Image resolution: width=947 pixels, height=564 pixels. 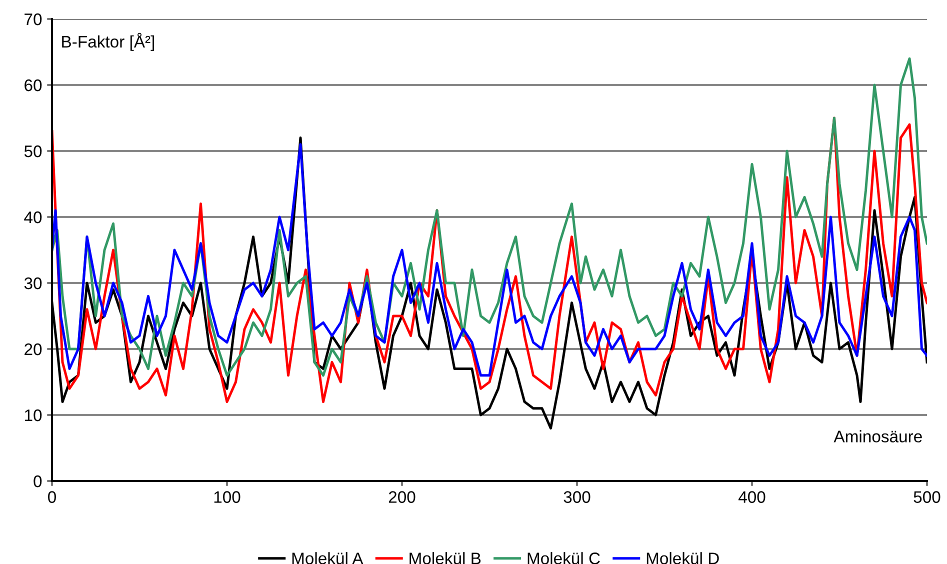 What do you see at coordinates (878, 436) in the screenshot?
I see `x-axis-title: Aminosäure` at bounding box center [878, 436].